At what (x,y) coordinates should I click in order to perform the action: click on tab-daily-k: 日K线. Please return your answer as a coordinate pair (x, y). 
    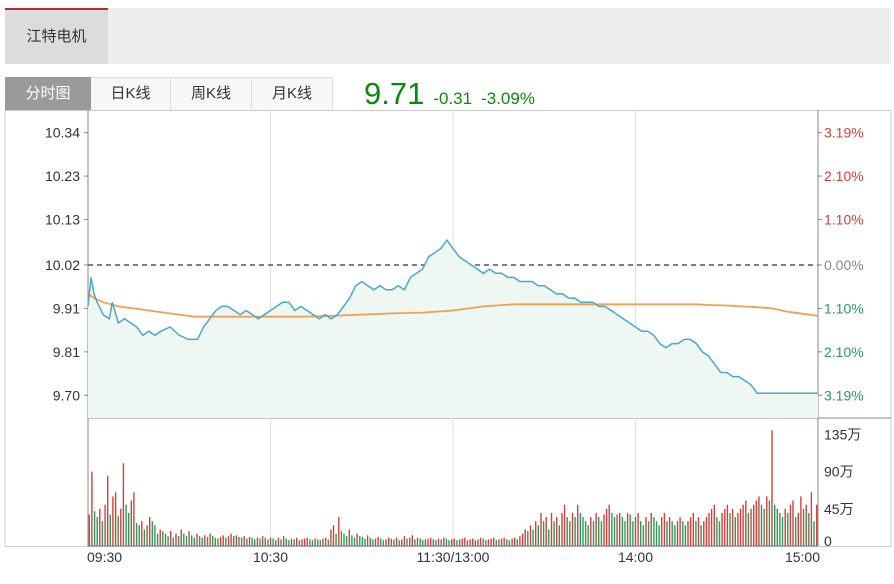
    Looking at the image, I should click on (131, 94).